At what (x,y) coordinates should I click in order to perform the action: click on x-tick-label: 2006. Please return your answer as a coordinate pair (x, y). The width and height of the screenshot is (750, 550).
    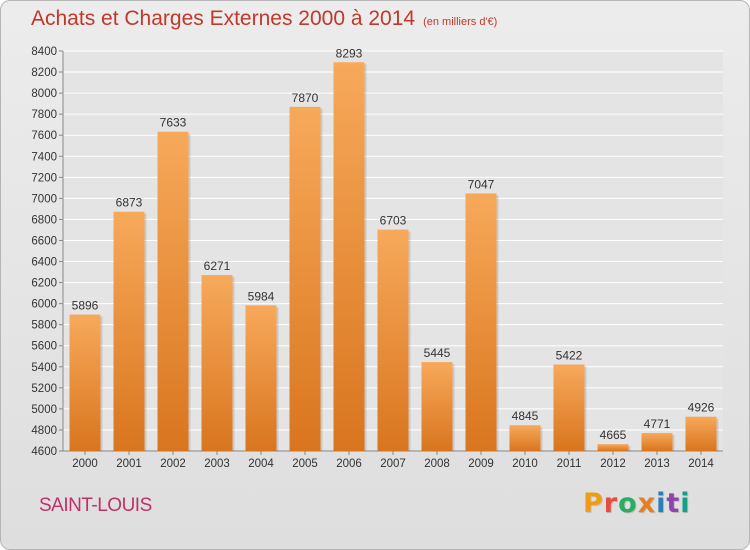
    Looking at the image, I should click on (349, 464).